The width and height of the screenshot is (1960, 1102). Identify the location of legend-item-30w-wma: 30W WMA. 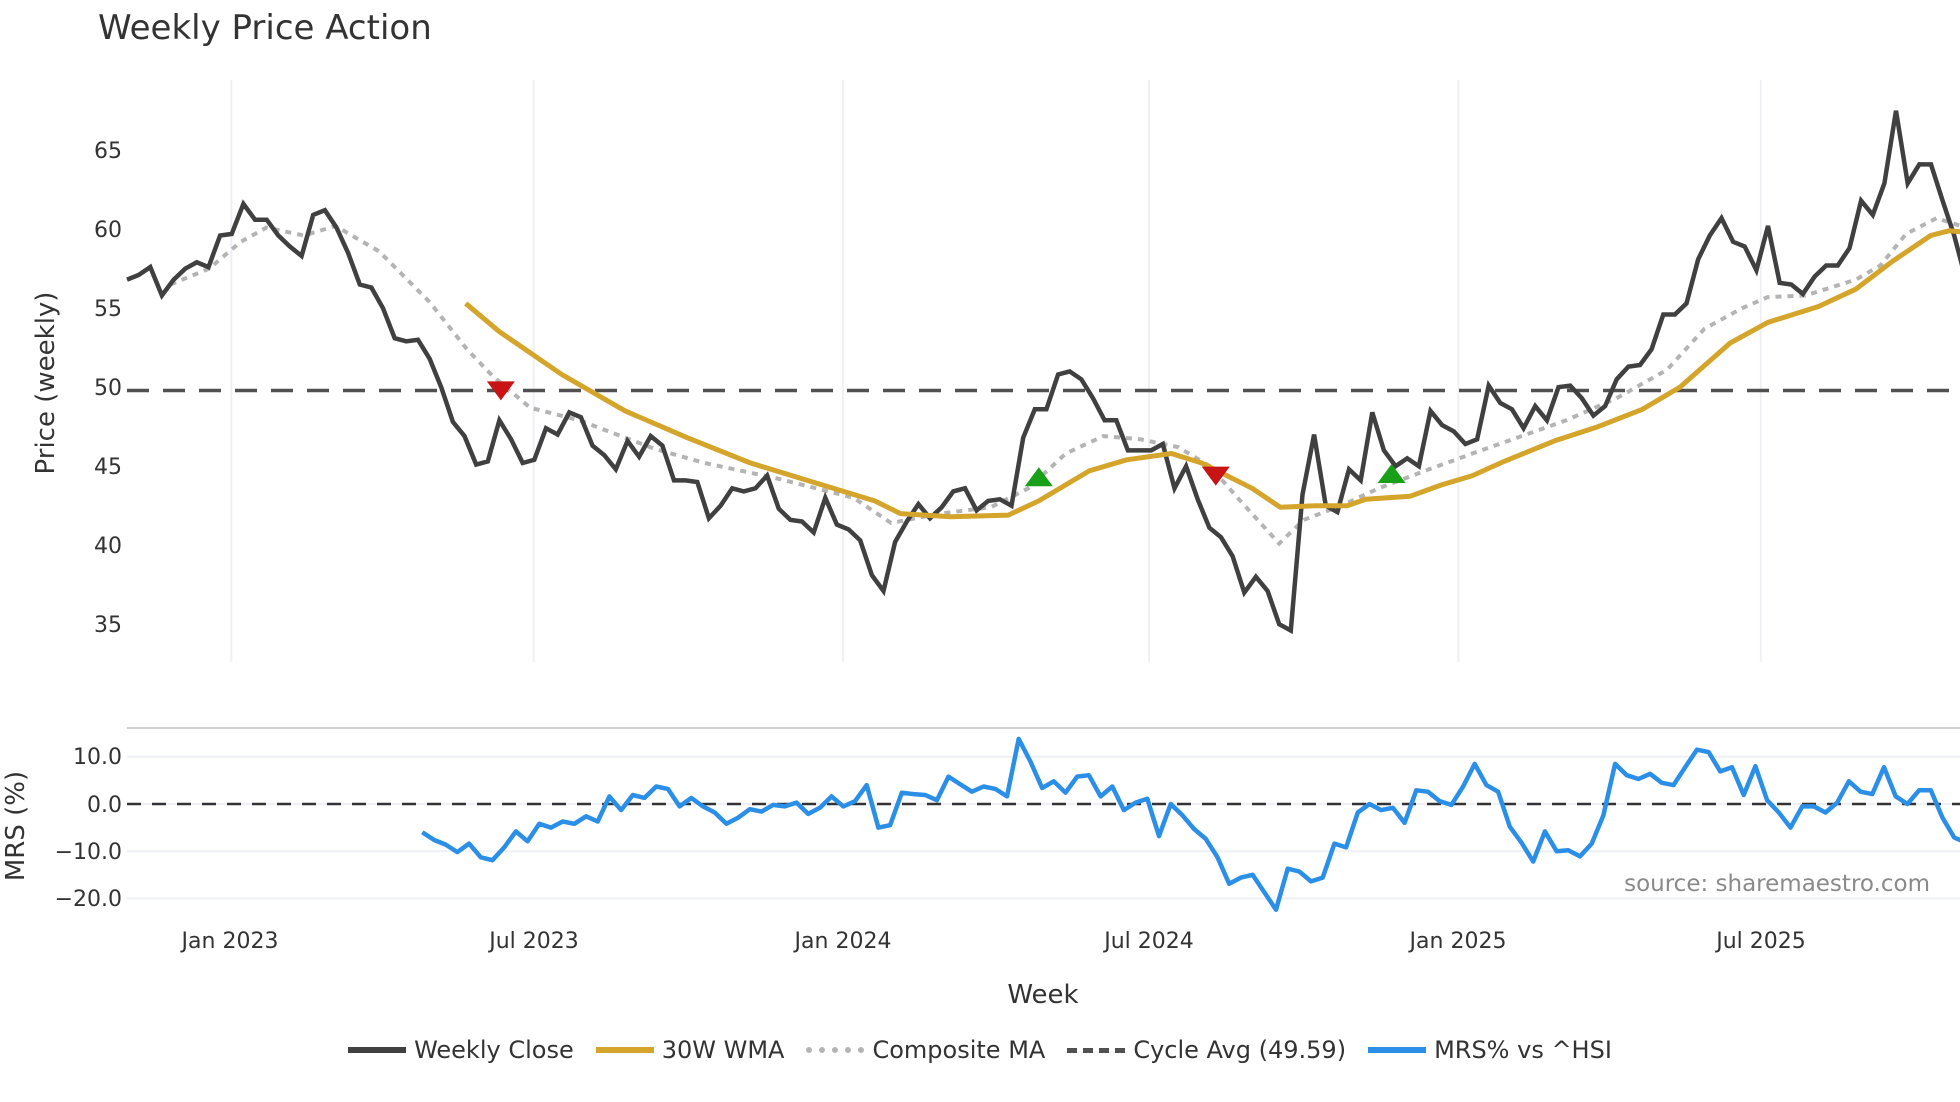
(690, 1050).